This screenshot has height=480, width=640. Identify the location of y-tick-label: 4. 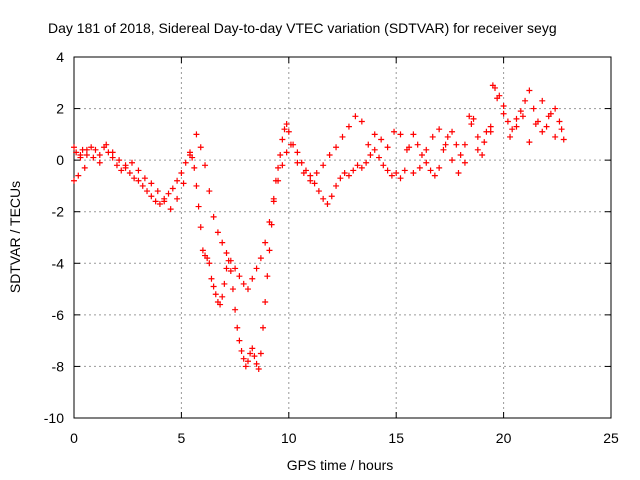
(60, 57).